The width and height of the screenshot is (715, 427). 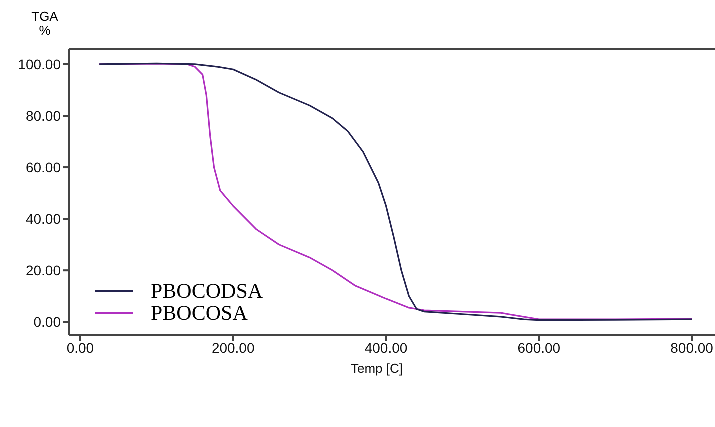 I want to click on y-axis-title: TGA %, so click(x=45, y=23).